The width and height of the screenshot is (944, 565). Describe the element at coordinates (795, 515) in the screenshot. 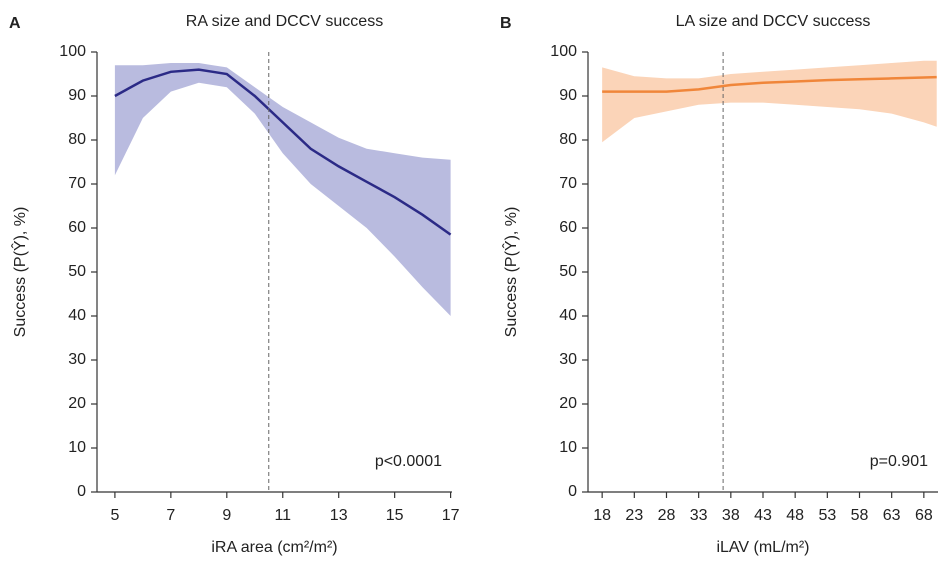

I see `x-tick-label: 48` at that location.